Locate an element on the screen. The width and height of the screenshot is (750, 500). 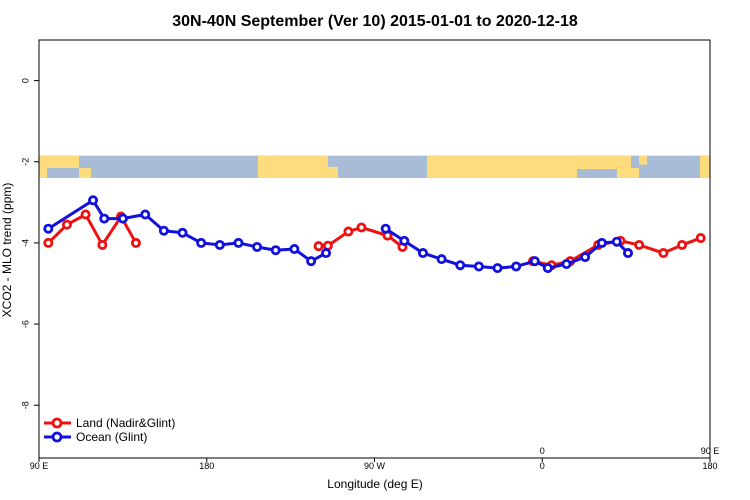
y-axis: 0 -2 -4 -6 -8 is located at coordinates (29, 243).